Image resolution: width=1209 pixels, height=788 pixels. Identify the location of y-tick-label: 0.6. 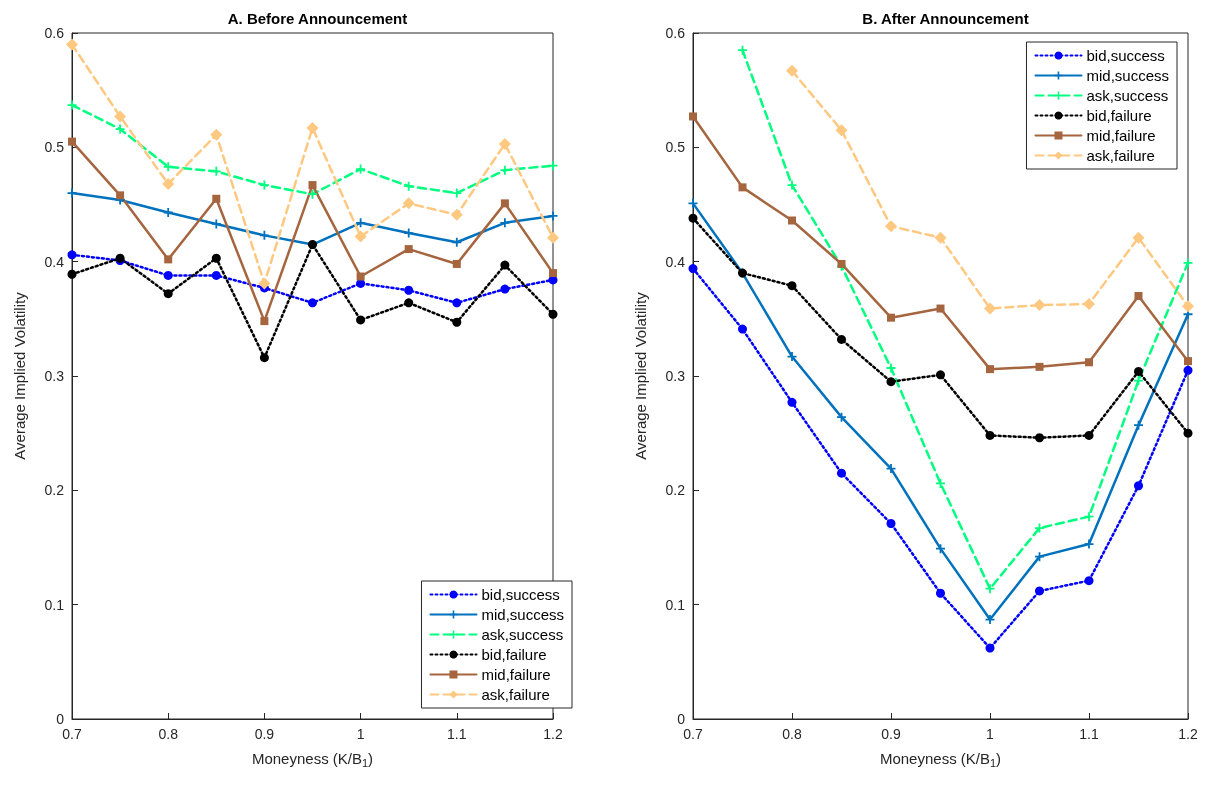
(54, 33).